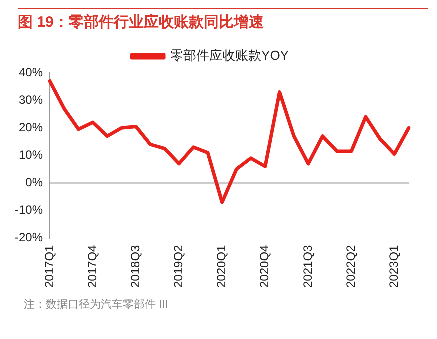 The image size is (437, 339). Describe the element at coordinates (92, 266) in the screenshot. I see `x-tick-label: 2017Q4` at that location.